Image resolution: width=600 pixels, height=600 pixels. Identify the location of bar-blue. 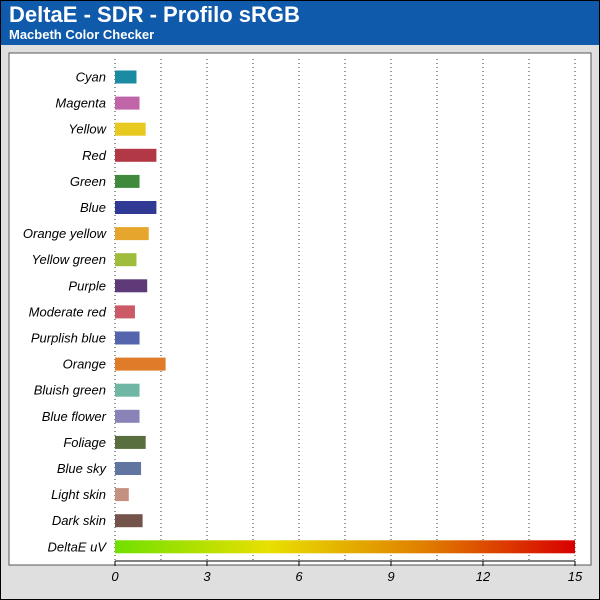
(136, 207).